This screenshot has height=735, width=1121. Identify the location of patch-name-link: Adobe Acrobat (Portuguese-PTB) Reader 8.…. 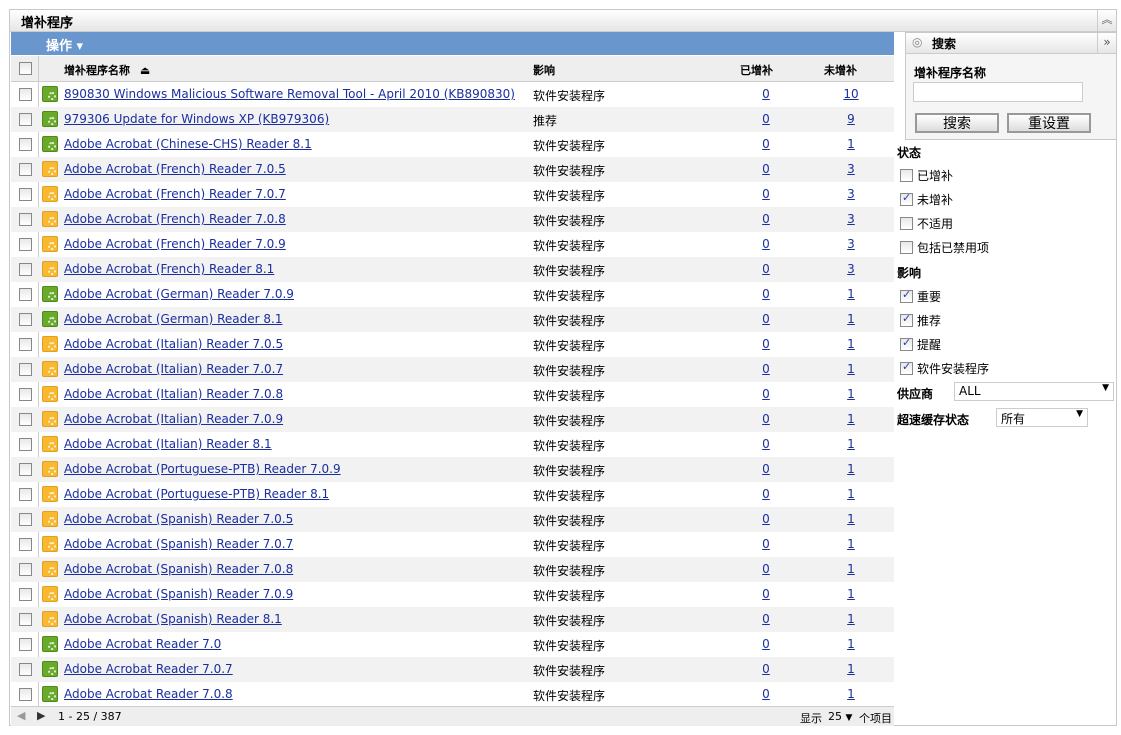
(197, 494).